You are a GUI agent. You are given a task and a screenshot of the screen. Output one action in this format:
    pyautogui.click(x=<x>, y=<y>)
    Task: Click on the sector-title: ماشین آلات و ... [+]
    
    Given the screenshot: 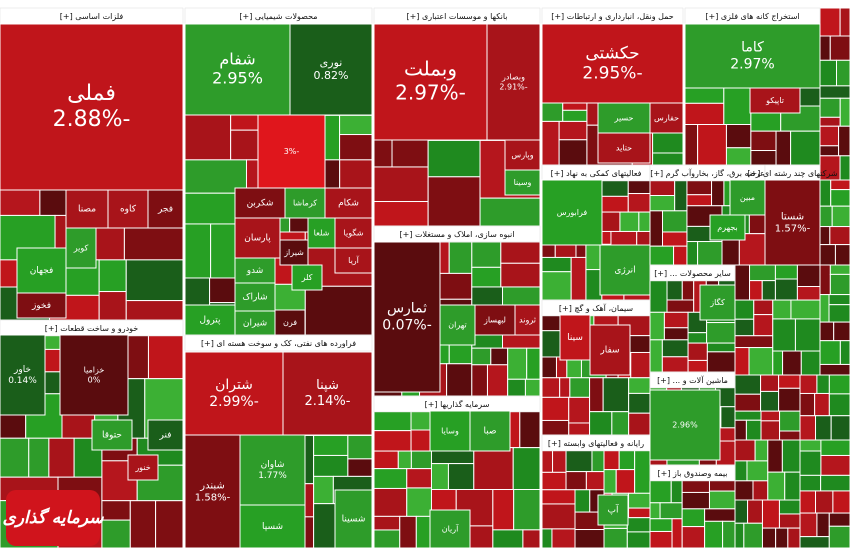 What is the action you would take?
    pyautogui.click(x=692, y=380)
    